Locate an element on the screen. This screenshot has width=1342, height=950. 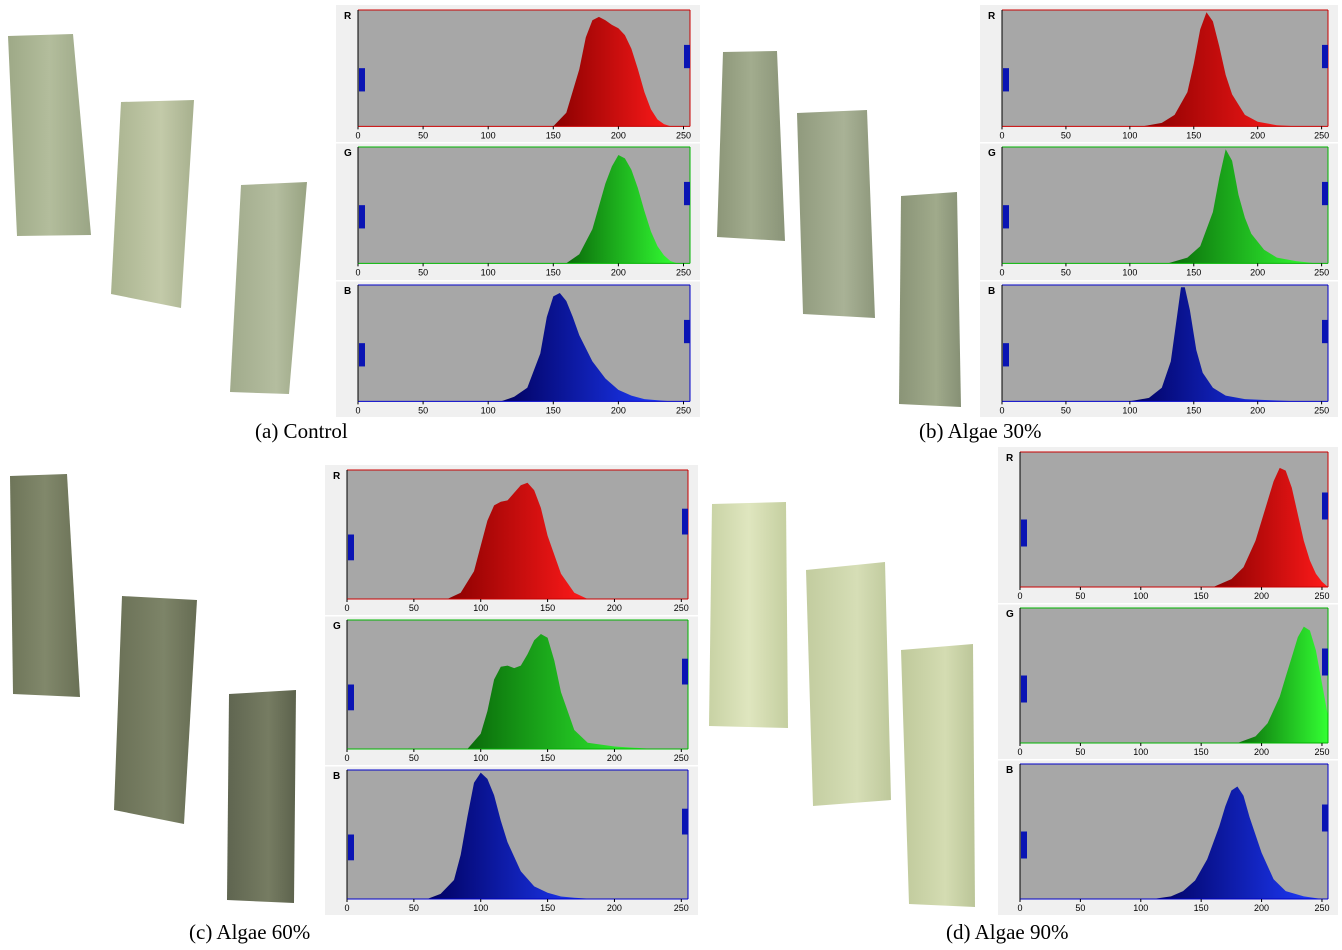
caption-algae-90: (d) Algae 90% is located at coordinates (1007, 932).